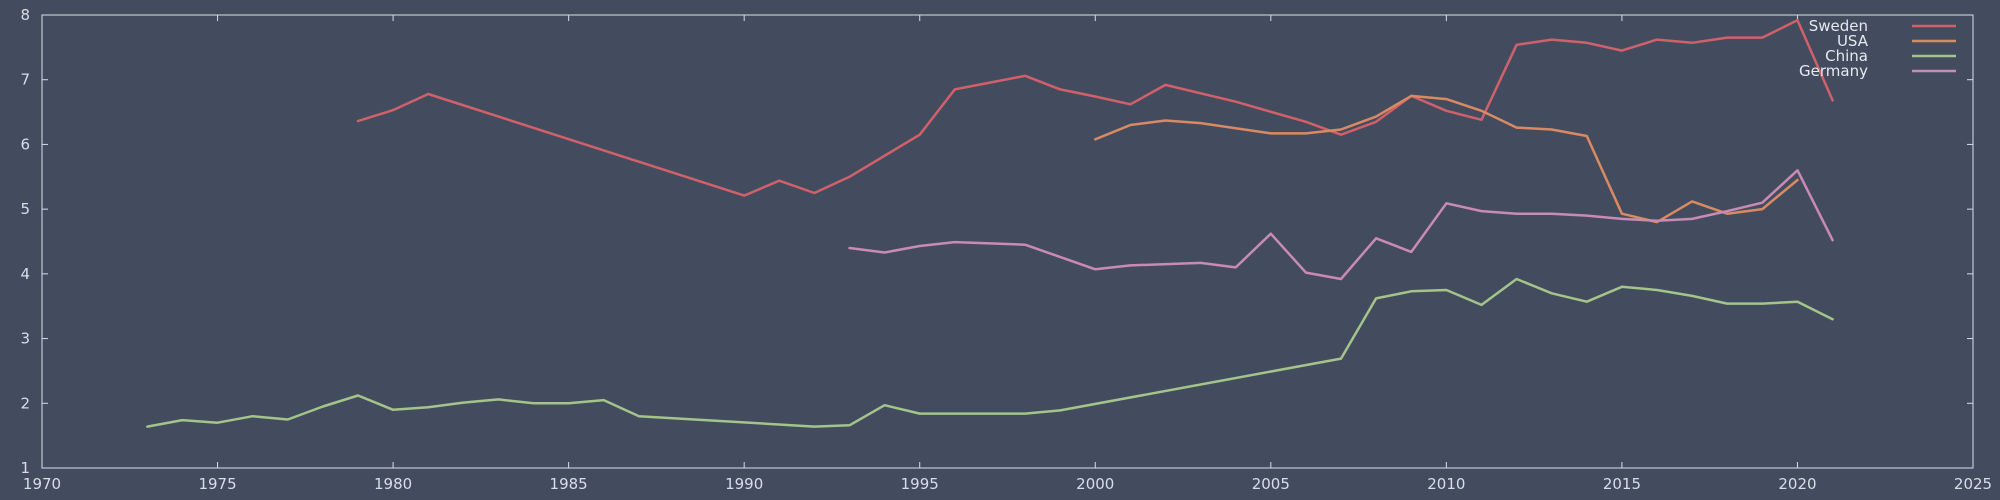 Image resolution: width=2000 pixels, height=500 pixels. Describe the element at coordinates (1846, 56) in the screenshot. I see `legend-label-china: China` at that location.